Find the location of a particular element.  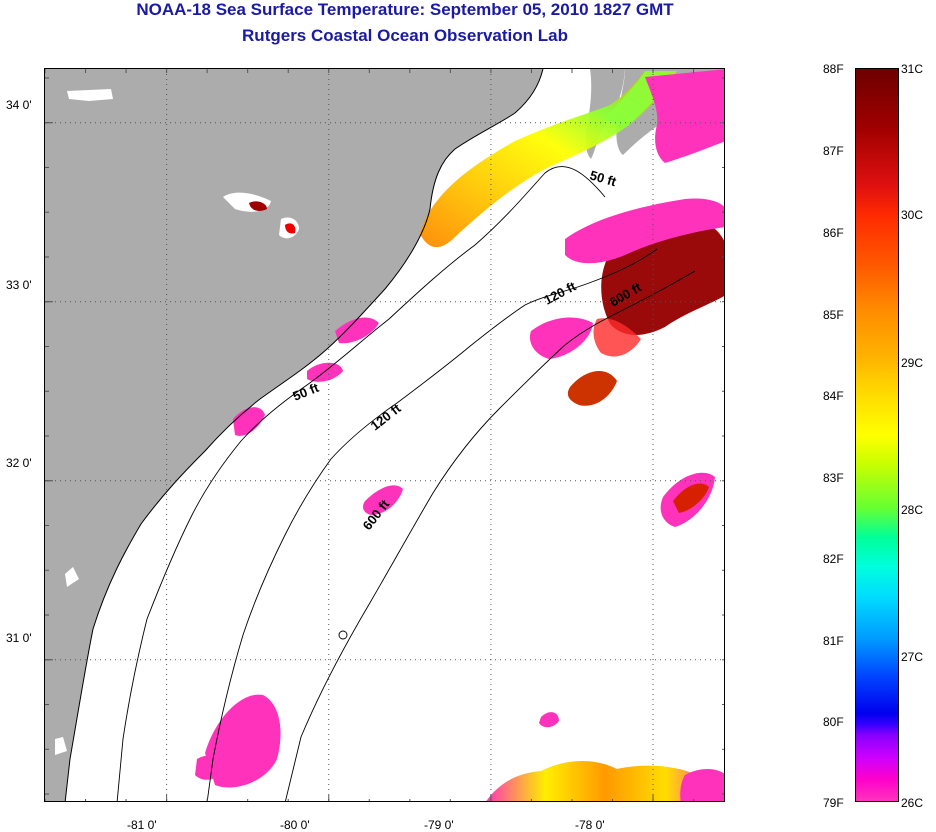

contour-seamount is located at coordinates (343, 635).